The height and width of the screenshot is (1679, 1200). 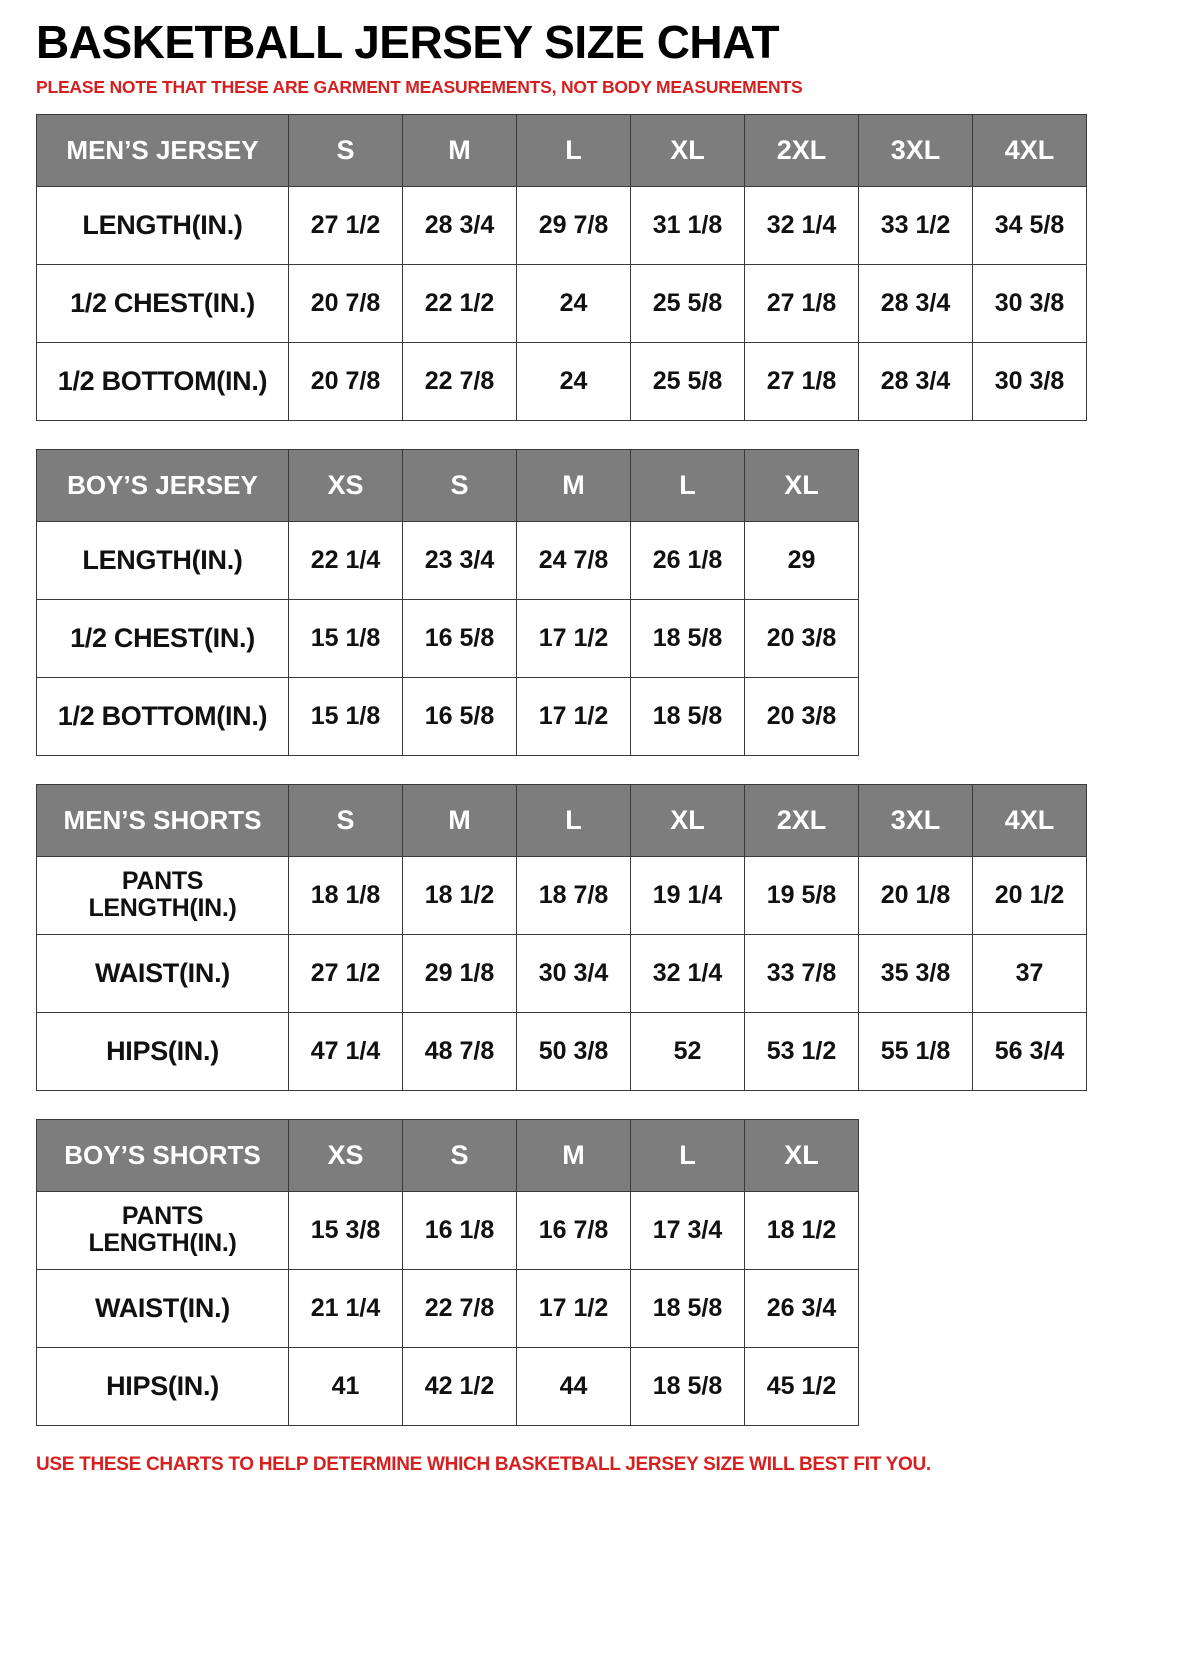 I want to click on measurement-cell: 15 3/8, so click(x=345, y=1230).